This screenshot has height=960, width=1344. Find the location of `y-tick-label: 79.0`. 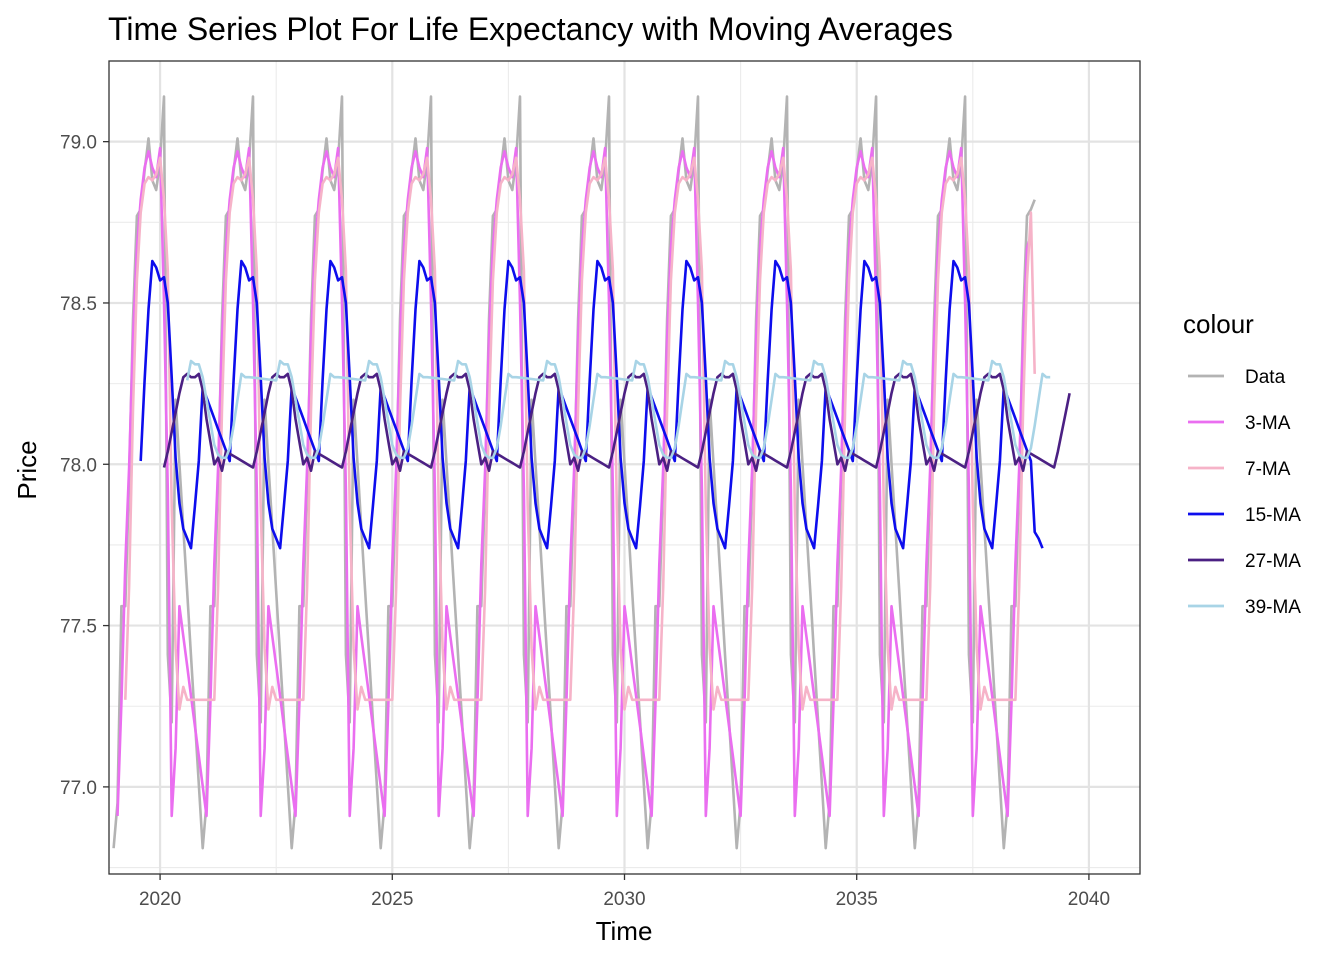

y-tick-label: 79.0 is located at coordinates (78, 143).